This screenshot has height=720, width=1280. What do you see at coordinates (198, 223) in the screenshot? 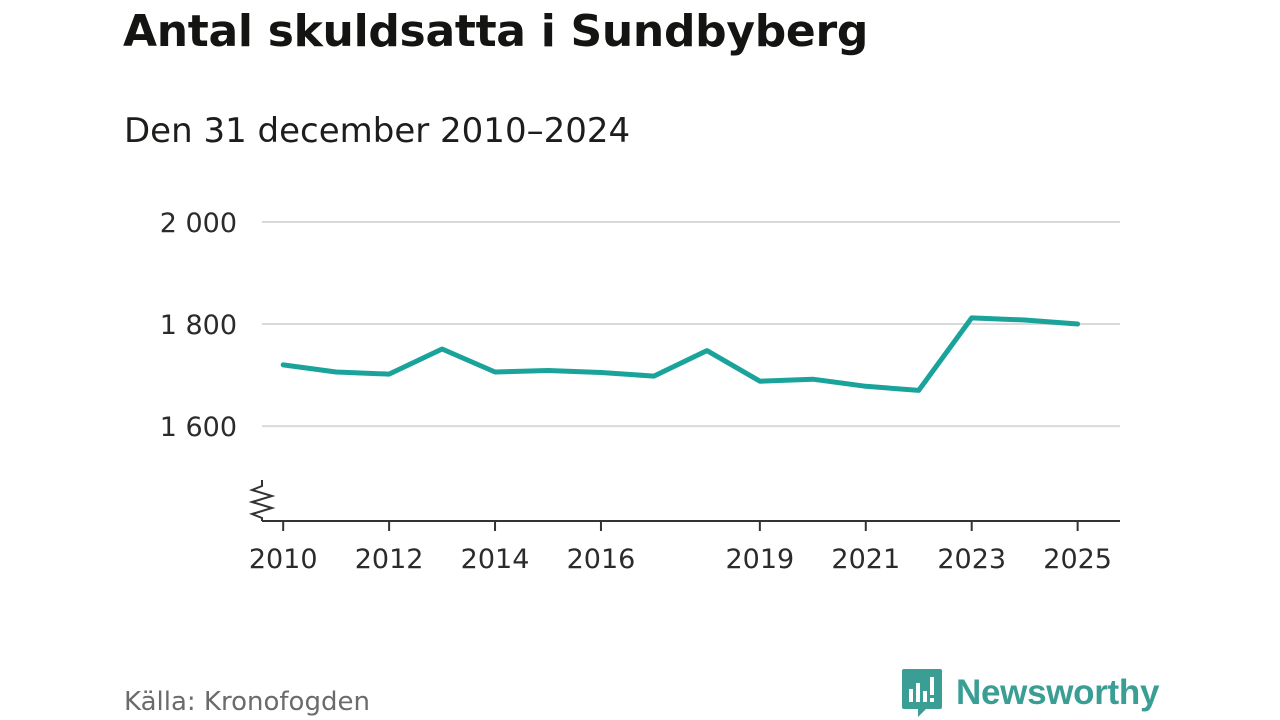
I see `y-tick-label: 2 000` at bounding box center [198, 223].